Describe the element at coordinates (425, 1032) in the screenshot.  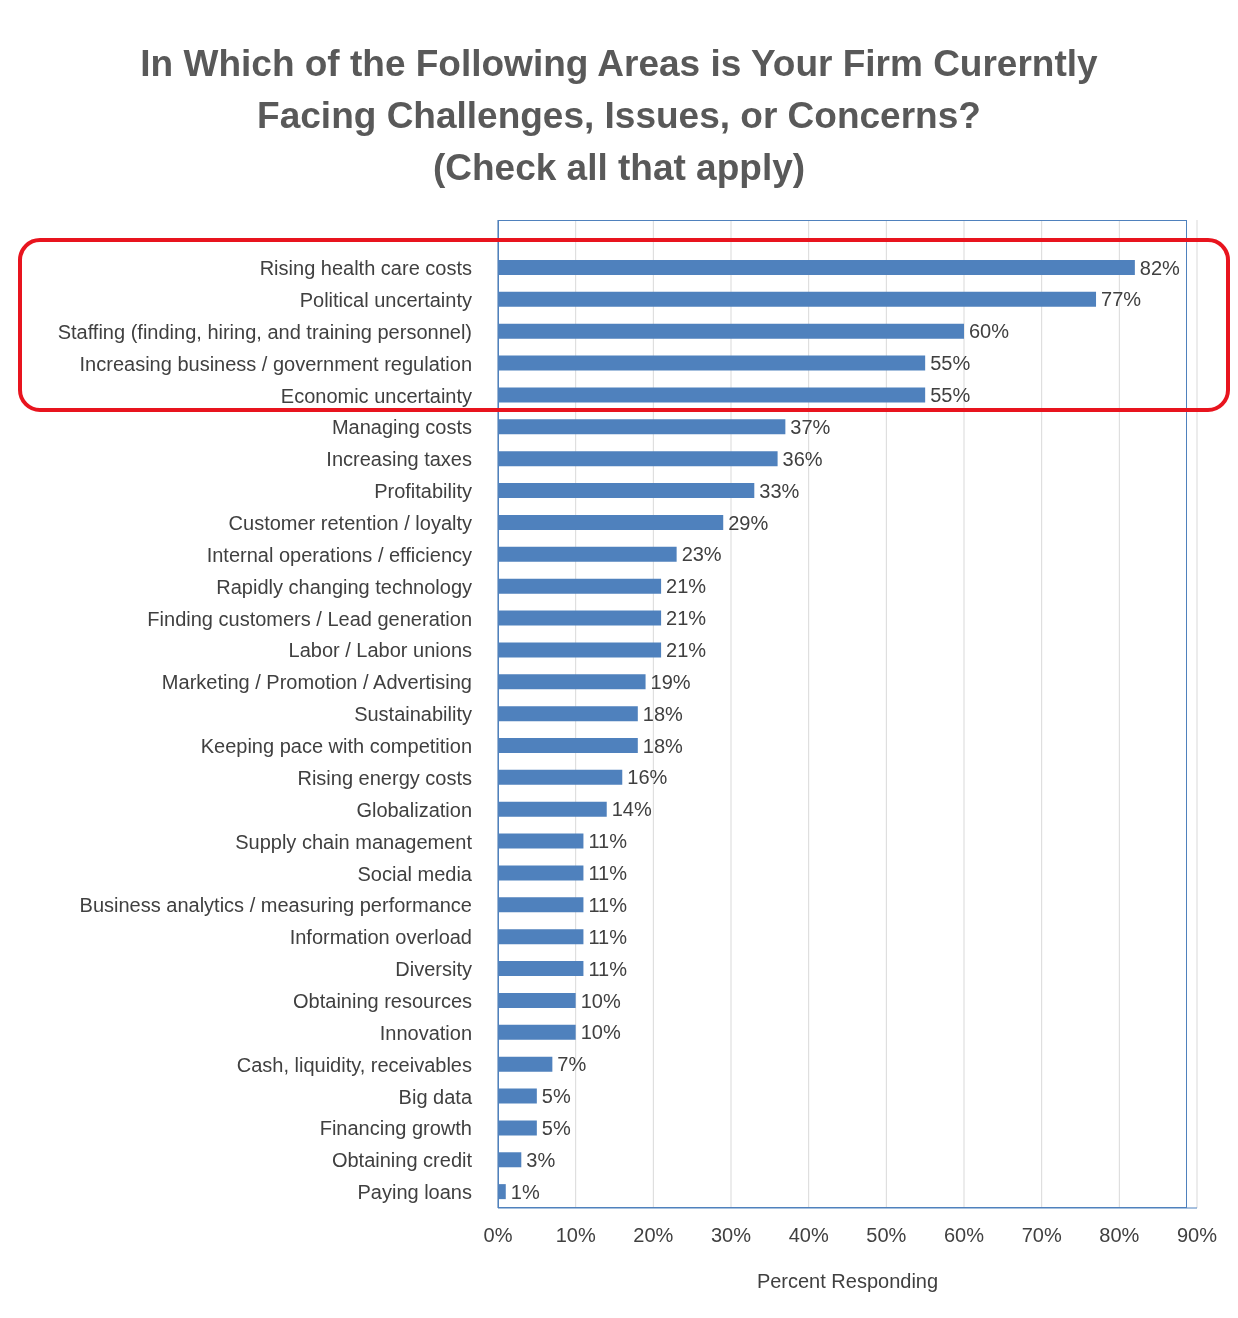
I see `y-tick-label: Innovation` at that location.